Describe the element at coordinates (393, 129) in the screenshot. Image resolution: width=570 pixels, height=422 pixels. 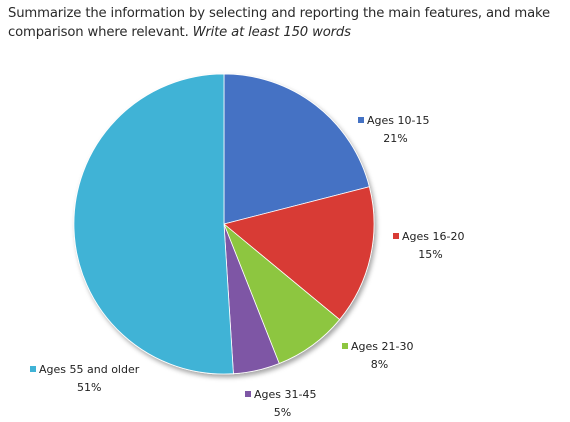
I see `slice-label-0: Ages 10-15 21%` at that location.